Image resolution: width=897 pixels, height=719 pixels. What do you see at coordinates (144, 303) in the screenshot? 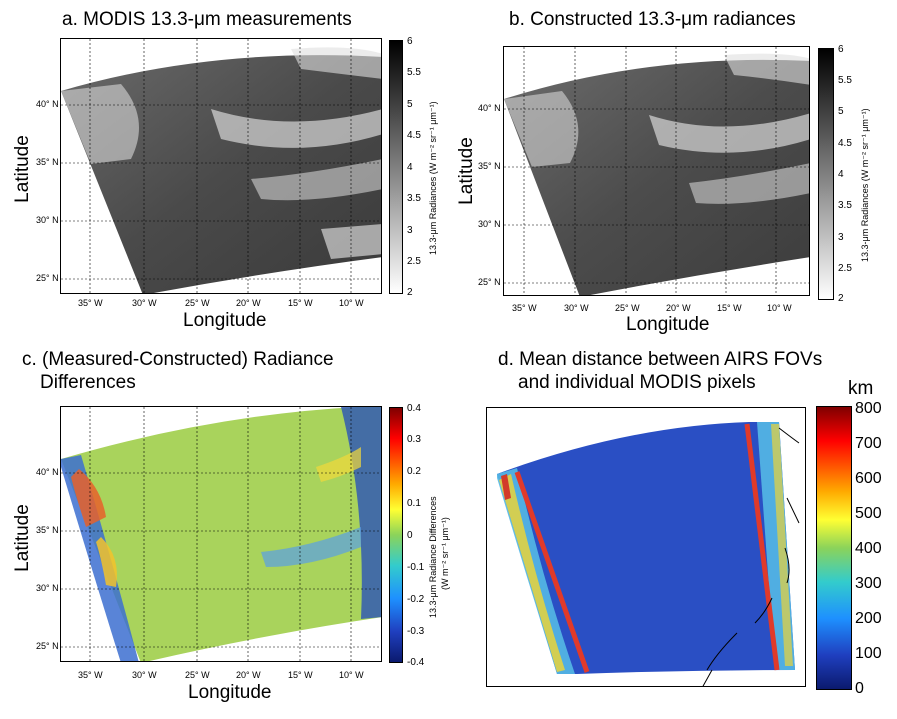
I see `panel-a-xtick: 30° W` at bounding box center [144, 303].